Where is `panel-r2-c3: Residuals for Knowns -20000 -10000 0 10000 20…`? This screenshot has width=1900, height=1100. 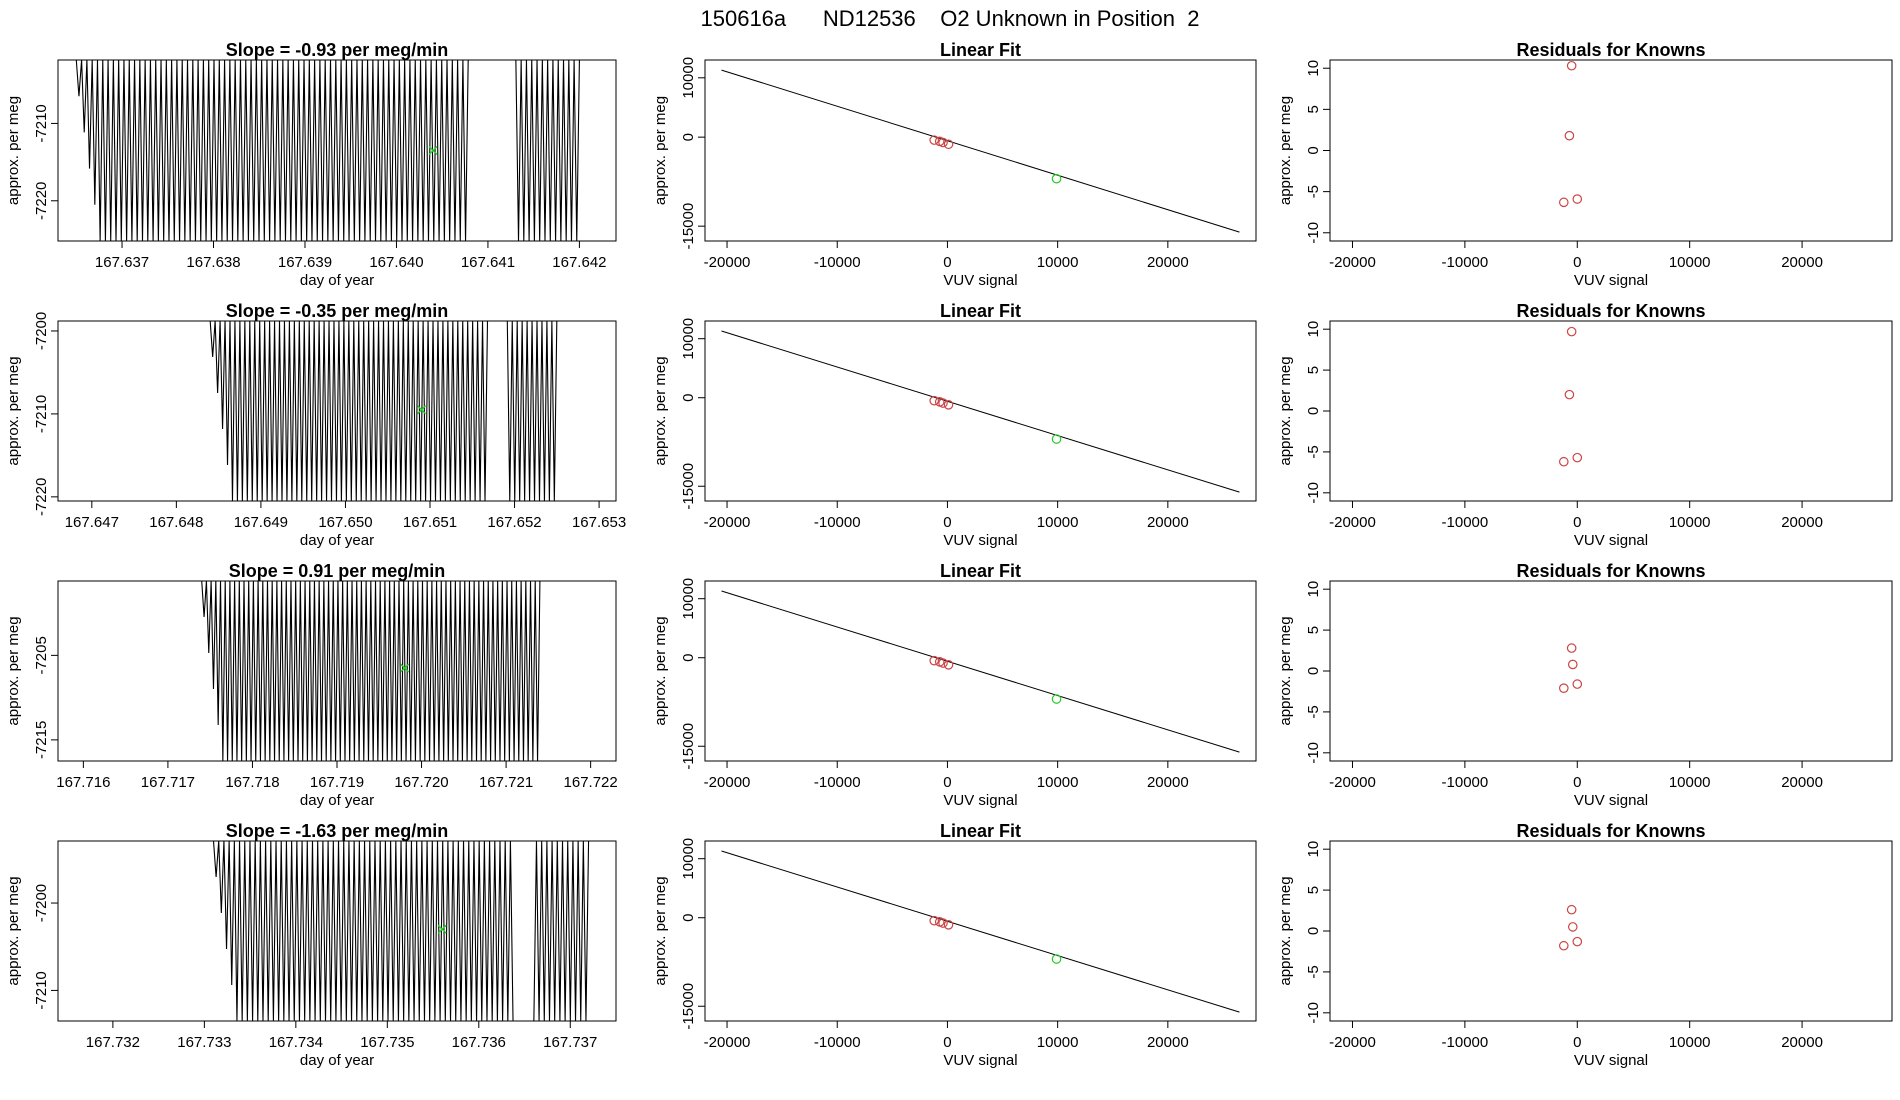
panel-r2-c3: Residuals for Knowns -20000 -10000 0 10000 20… is located at coordinates (1585, 425).